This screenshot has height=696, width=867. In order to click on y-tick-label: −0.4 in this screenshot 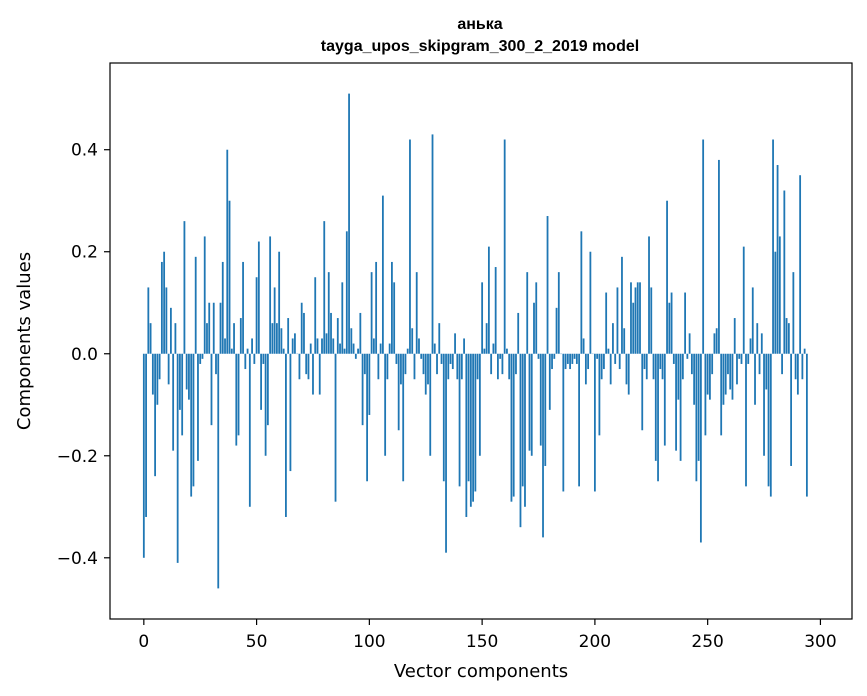, I will do `click(77, 559)`.